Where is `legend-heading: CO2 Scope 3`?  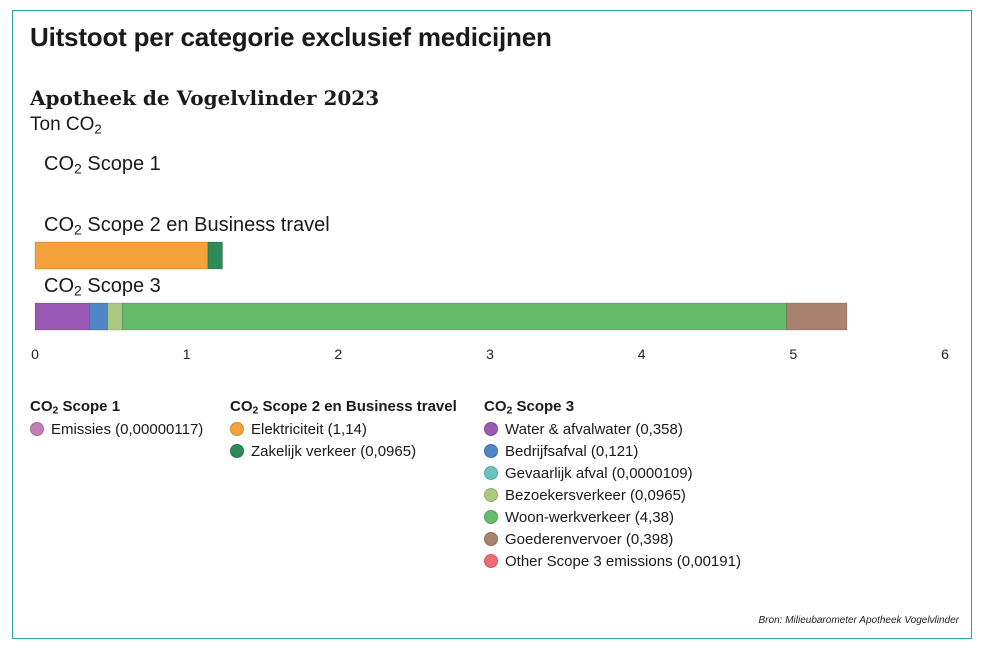
legend-heading: CO2 Scope 3 is located at coordinates (612, 407).